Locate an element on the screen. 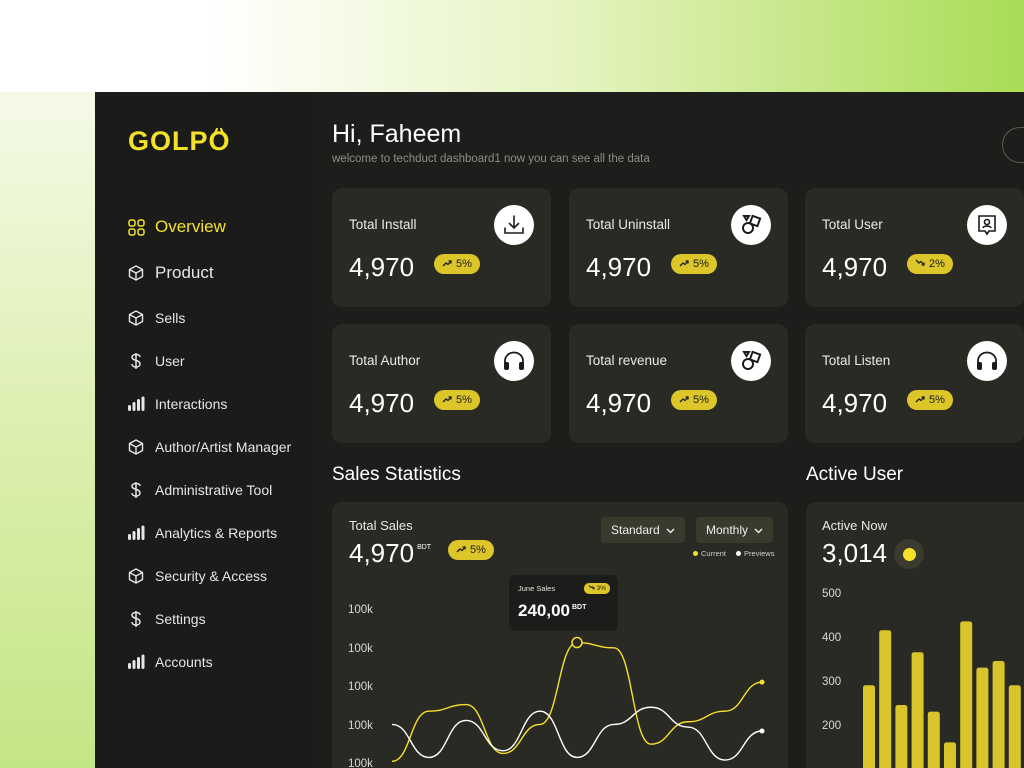 Image resolution: width=1024 pixels, height=768 pixels. stat-card-total-uninstall: Total Uninstall 4,970 5% is located at coordinates (678, 247).